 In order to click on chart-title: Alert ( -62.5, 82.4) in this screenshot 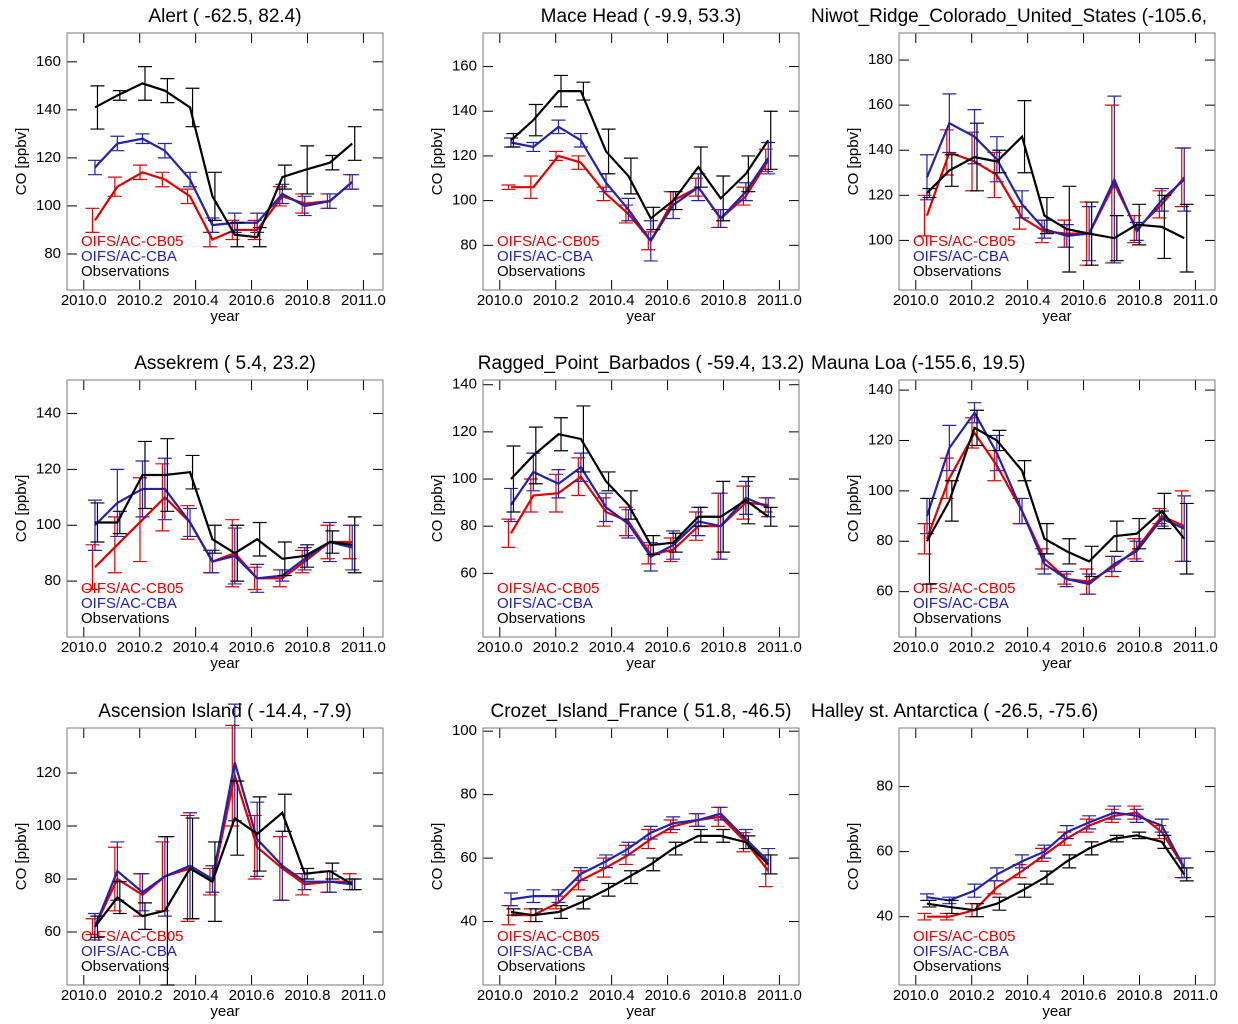, I will do `click(224, 16)`.